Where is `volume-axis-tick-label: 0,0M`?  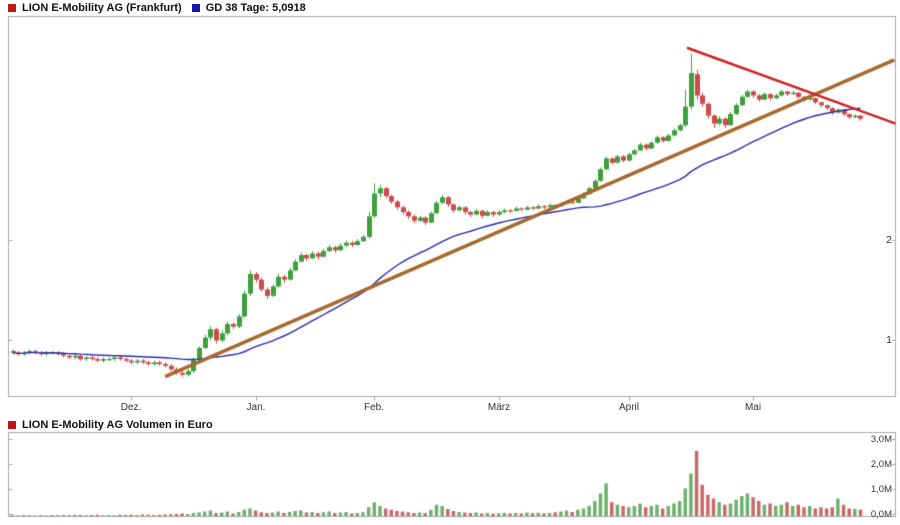
volume-axis-tick-label: 0,0M is located at coordinates (881, 514).